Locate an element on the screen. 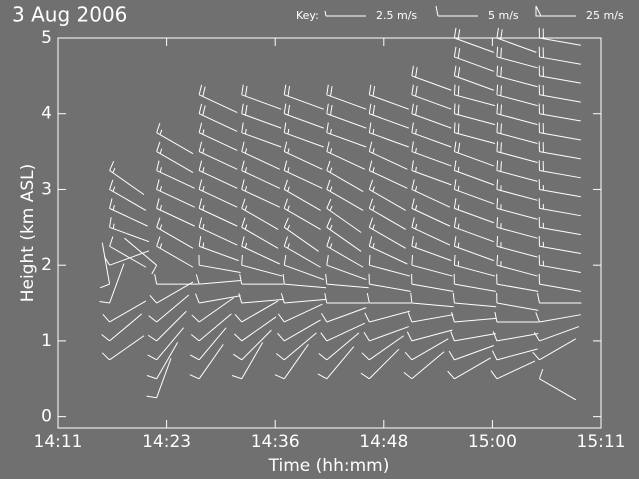  y-tick-label: 0 is located at coordinates (46, 417).